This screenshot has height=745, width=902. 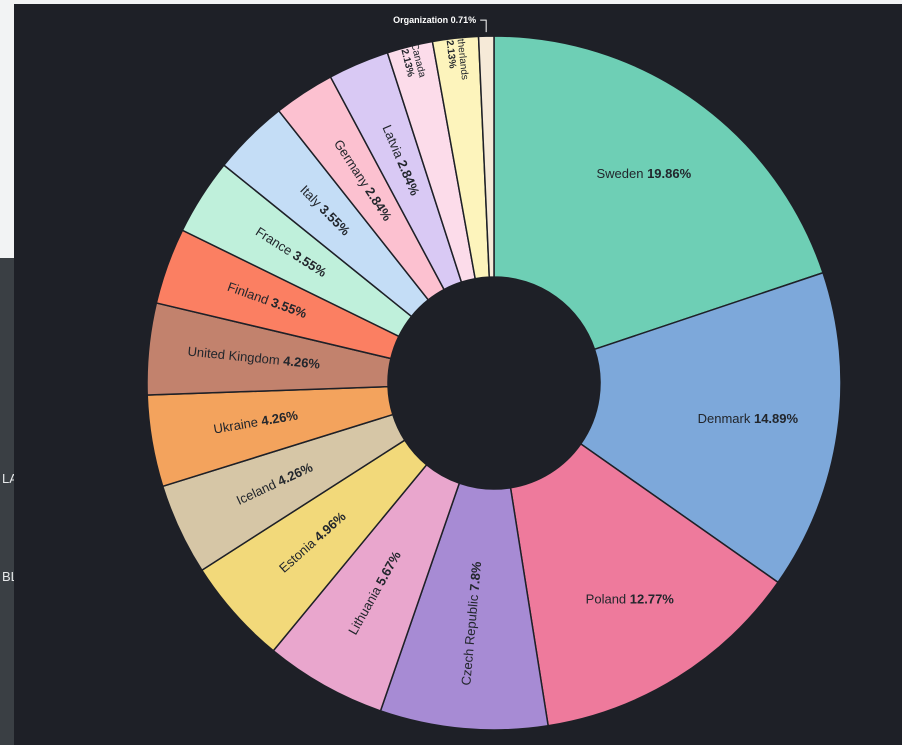 I want to click on slice-label-poland: Poland 12.77%, so click(x=630, y=599).